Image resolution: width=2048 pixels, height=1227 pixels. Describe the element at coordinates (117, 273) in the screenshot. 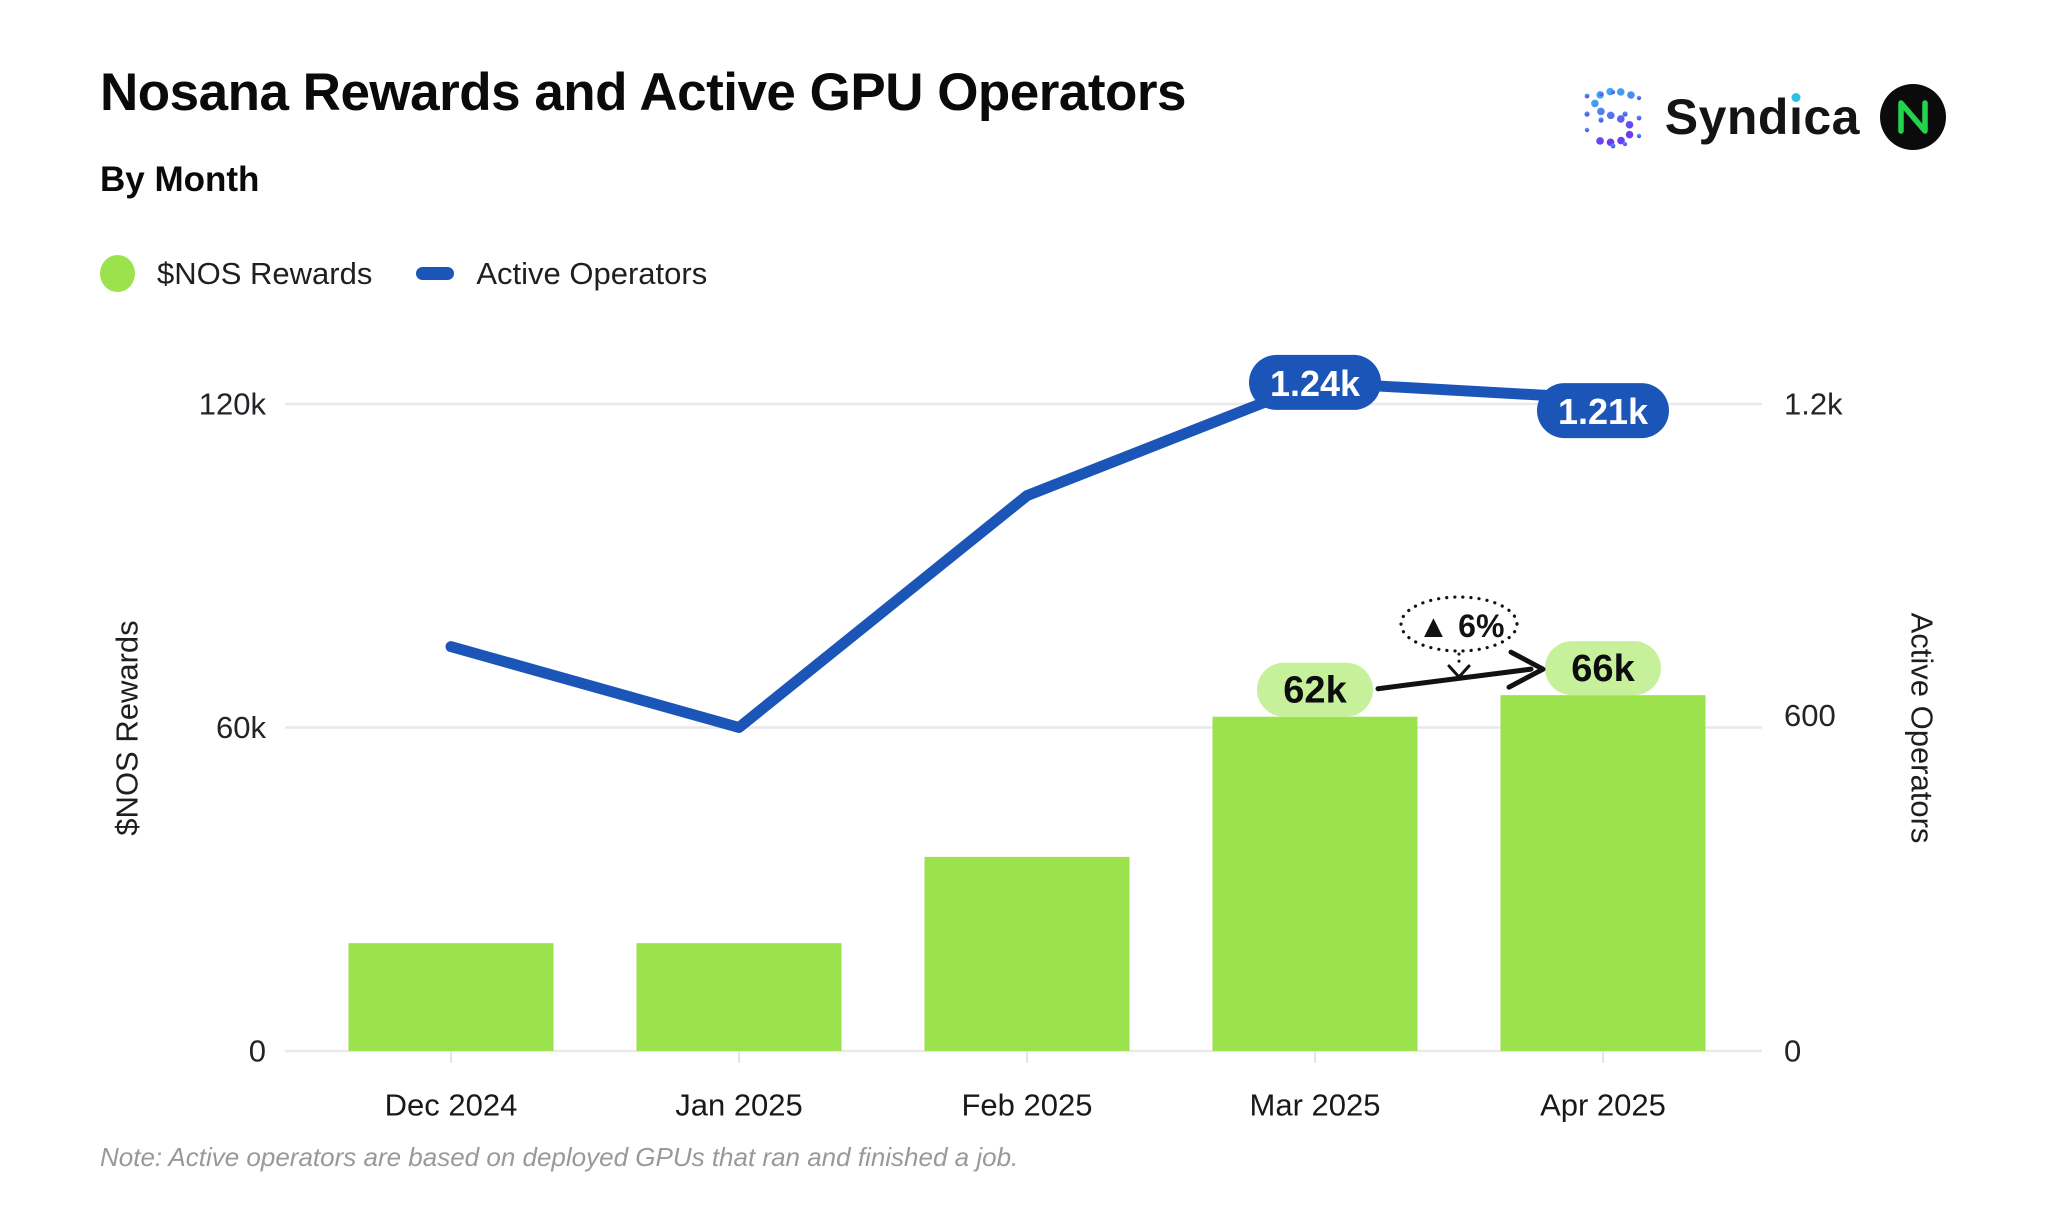

I see `rewards-legend-swatch` at that location.